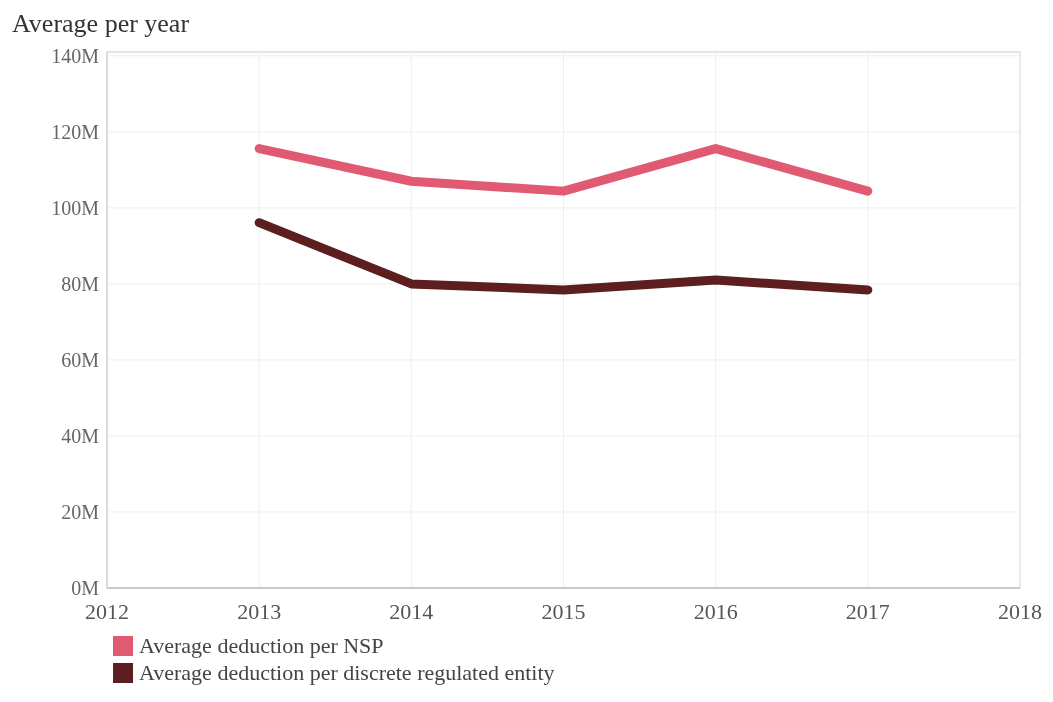  Describe the element at coordinates (1020, 611) in the screenshot. I see `x-tick-label: 2018` at that location.